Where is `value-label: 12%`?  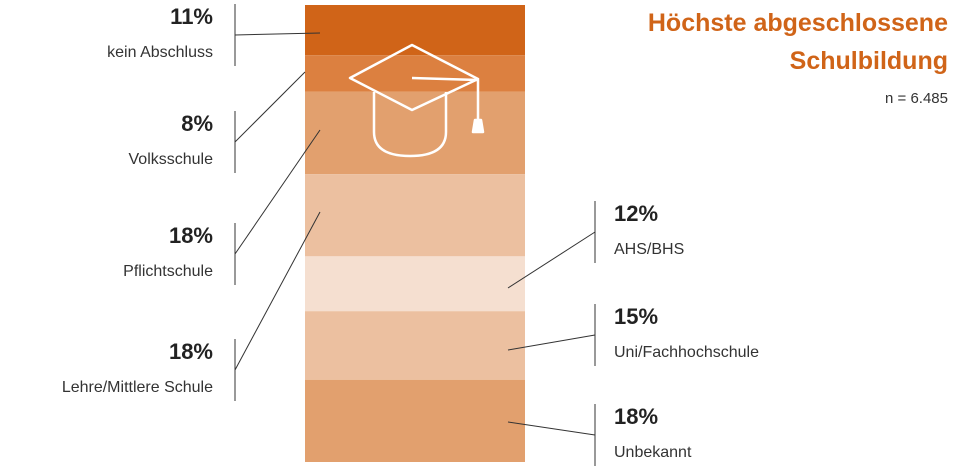 value-label: 12% is located at coordinates (636, 213).